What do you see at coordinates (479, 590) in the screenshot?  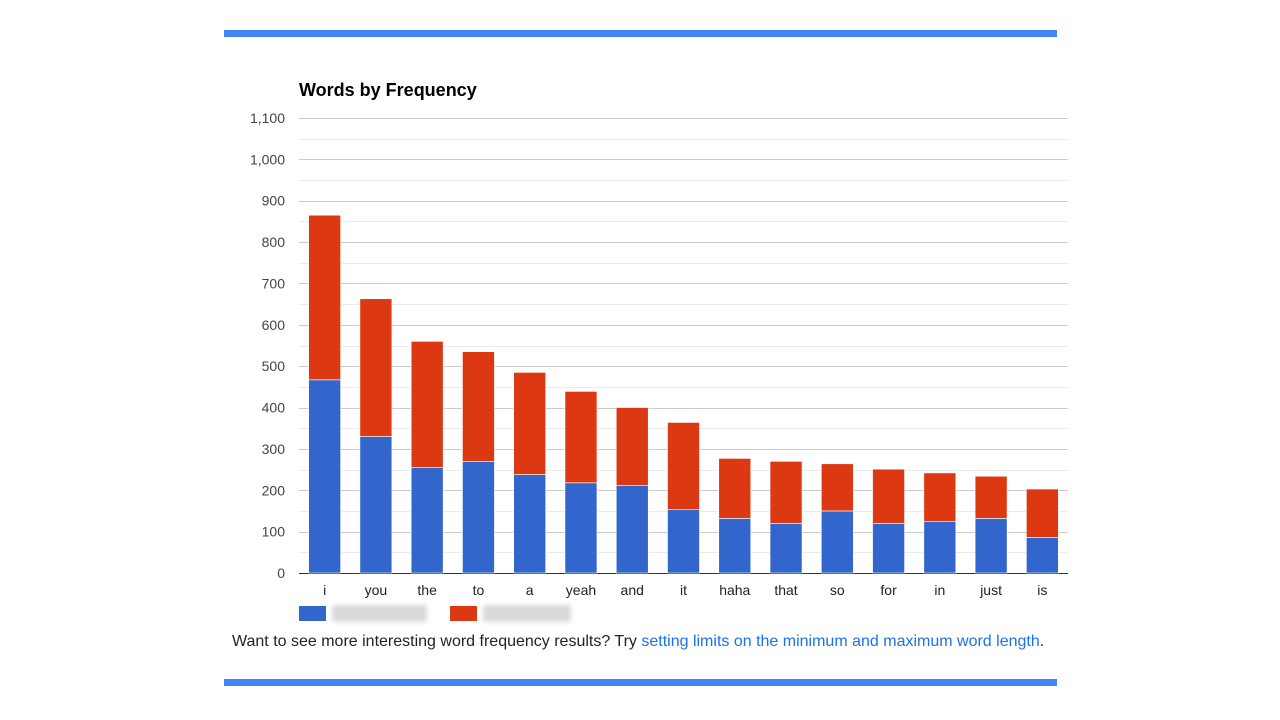 I see `x-tick-label: to` at bounding box center [479, 590].